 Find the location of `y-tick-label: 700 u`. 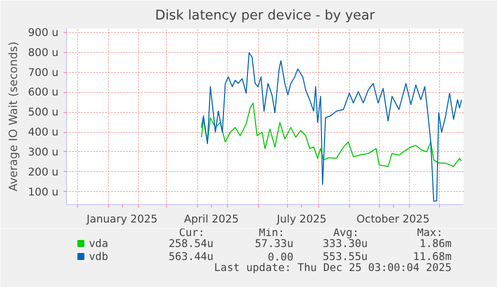

y-tick-label: 700 u is located at coordinates (43, 72).